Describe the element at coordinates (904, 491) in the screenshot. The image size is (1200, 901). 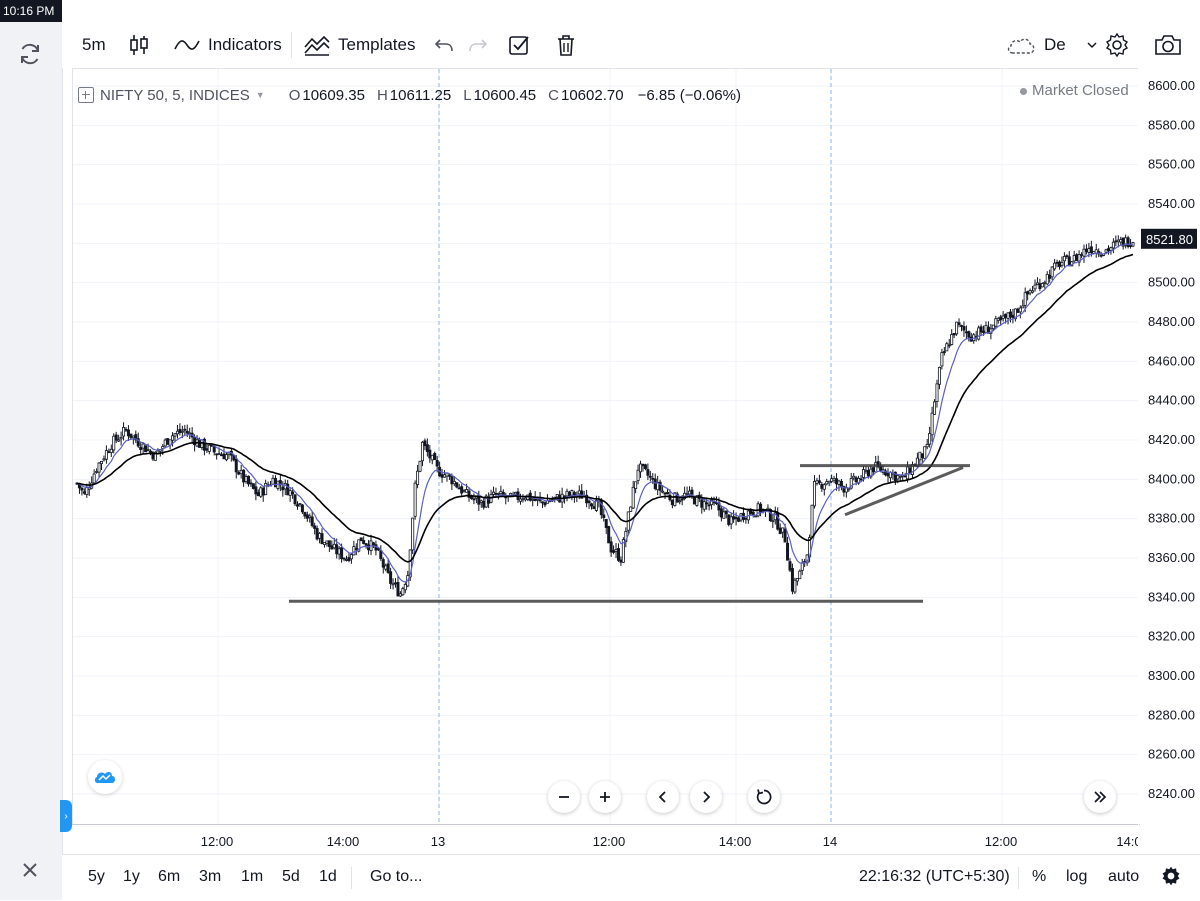
I see `trend-line` at that location.